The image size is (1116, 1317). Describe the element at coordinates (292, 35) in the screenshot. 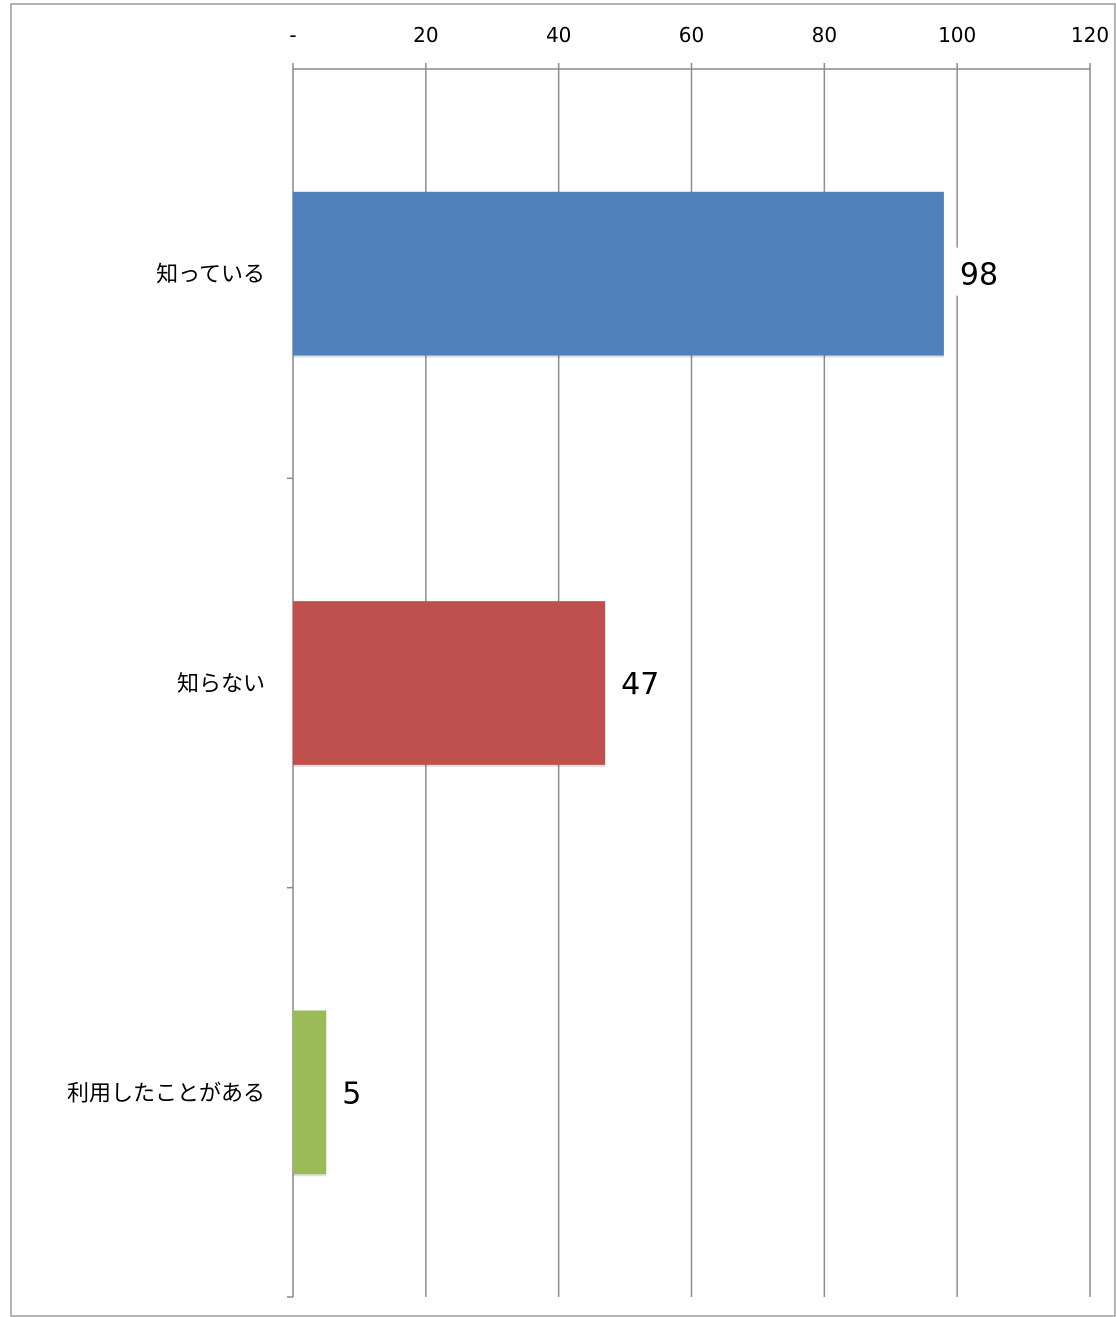

I see `x-tick-label: -` at that location.